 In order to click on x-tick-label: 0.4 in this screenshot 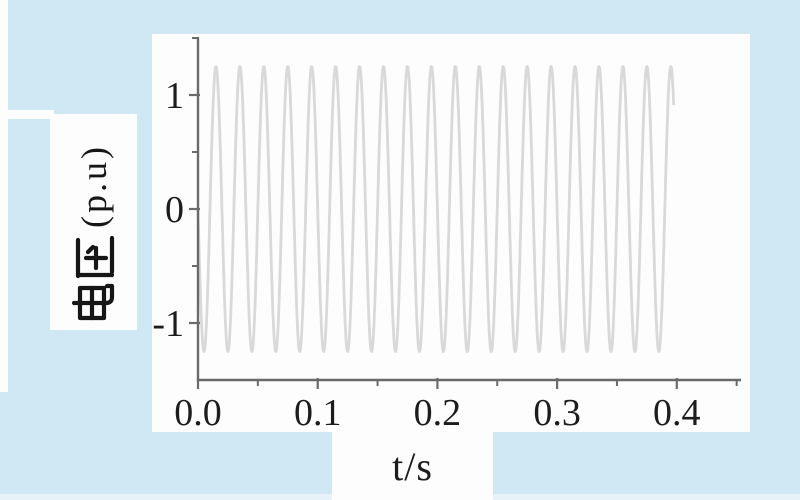, I will do `click(677, 412)`.